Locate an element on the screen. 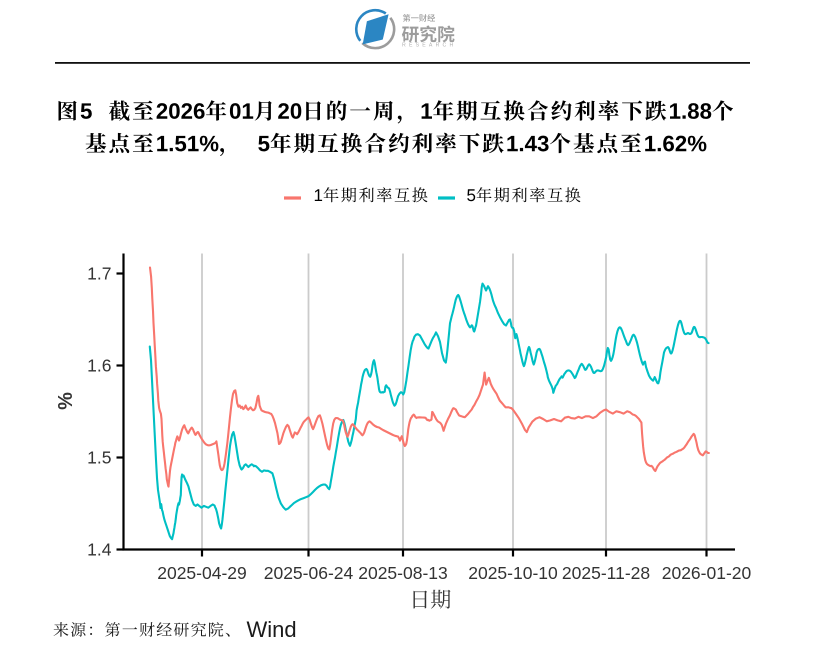 The height and width of the screenshot is (659, 833). svg-text: 2025-04-29 is located at coordinates (202, 573).